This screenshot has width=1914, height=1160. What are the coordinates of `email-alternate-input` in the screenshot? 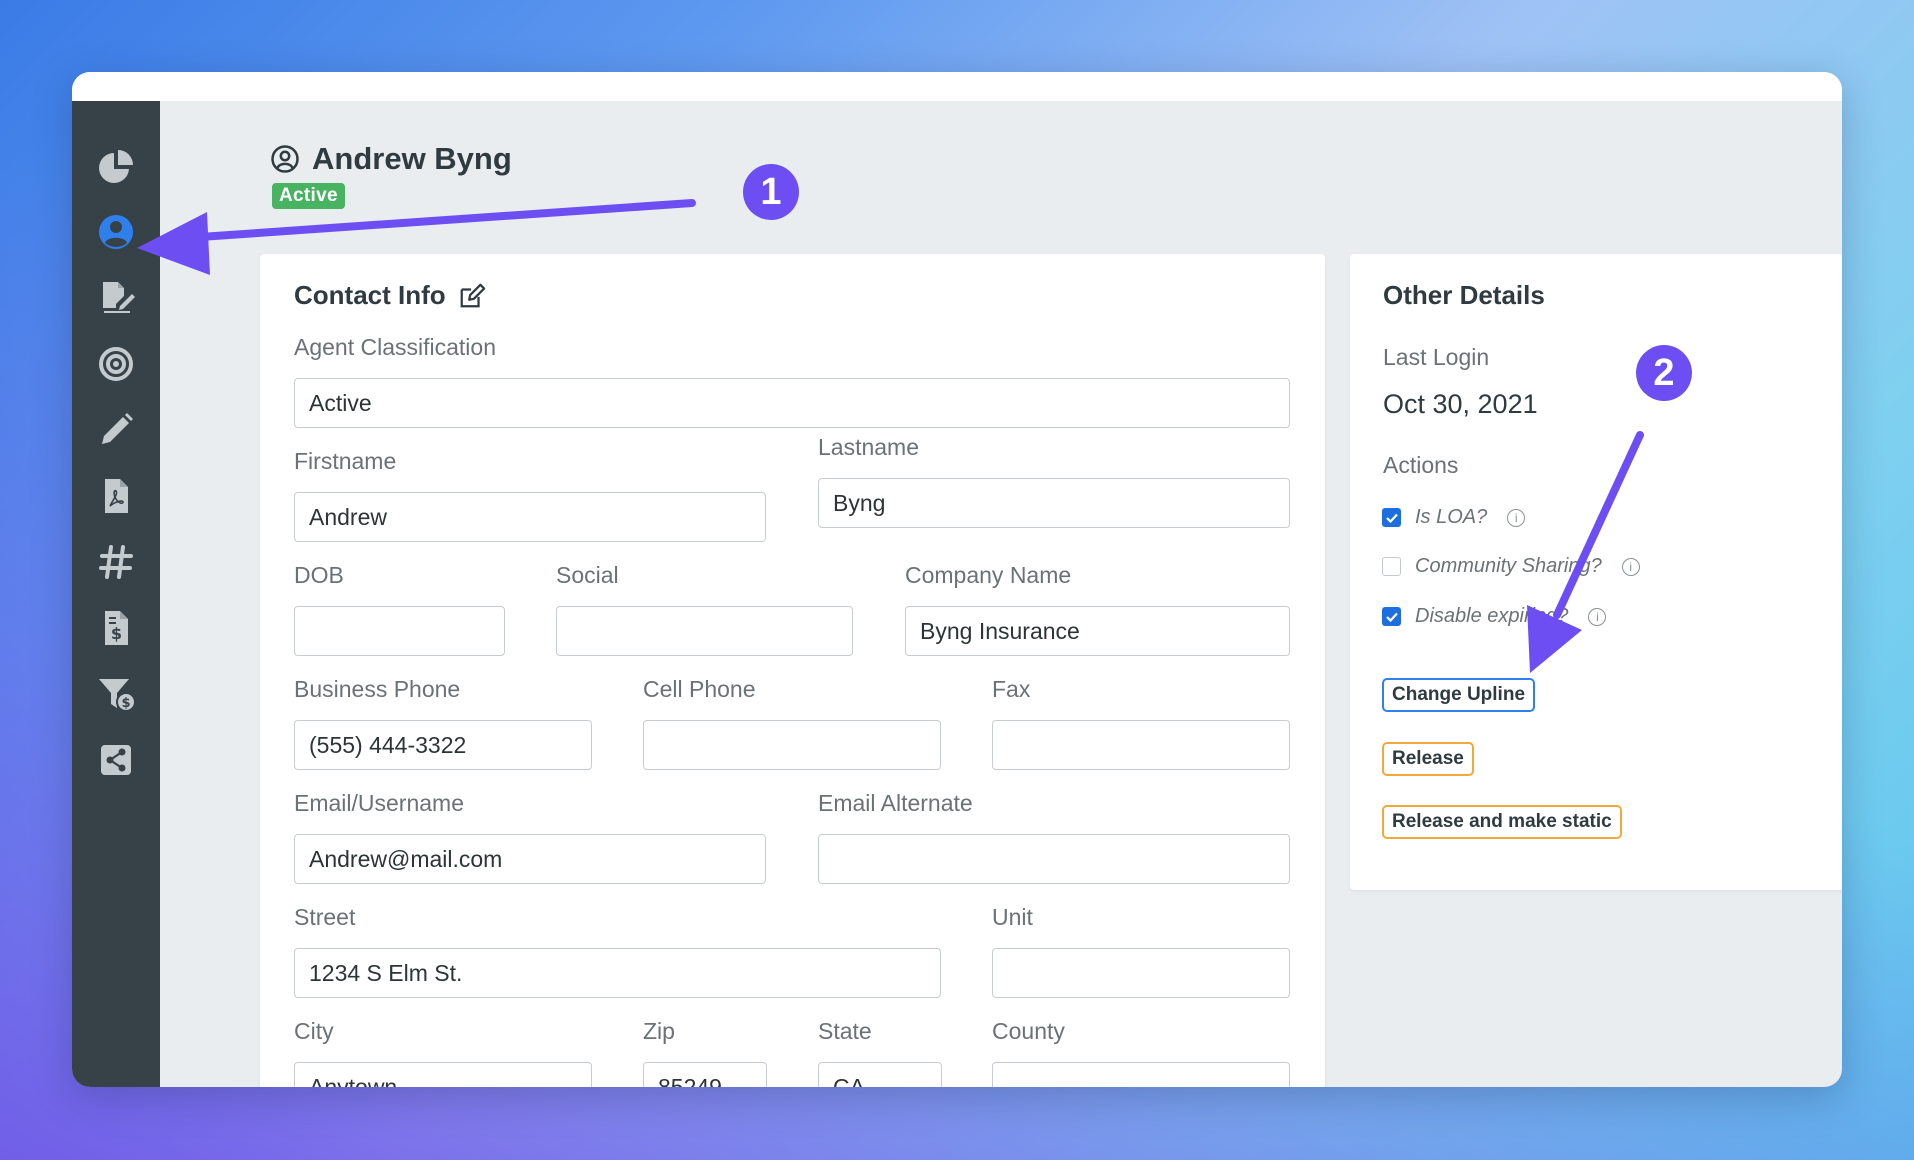 It's located at (1054, 859).